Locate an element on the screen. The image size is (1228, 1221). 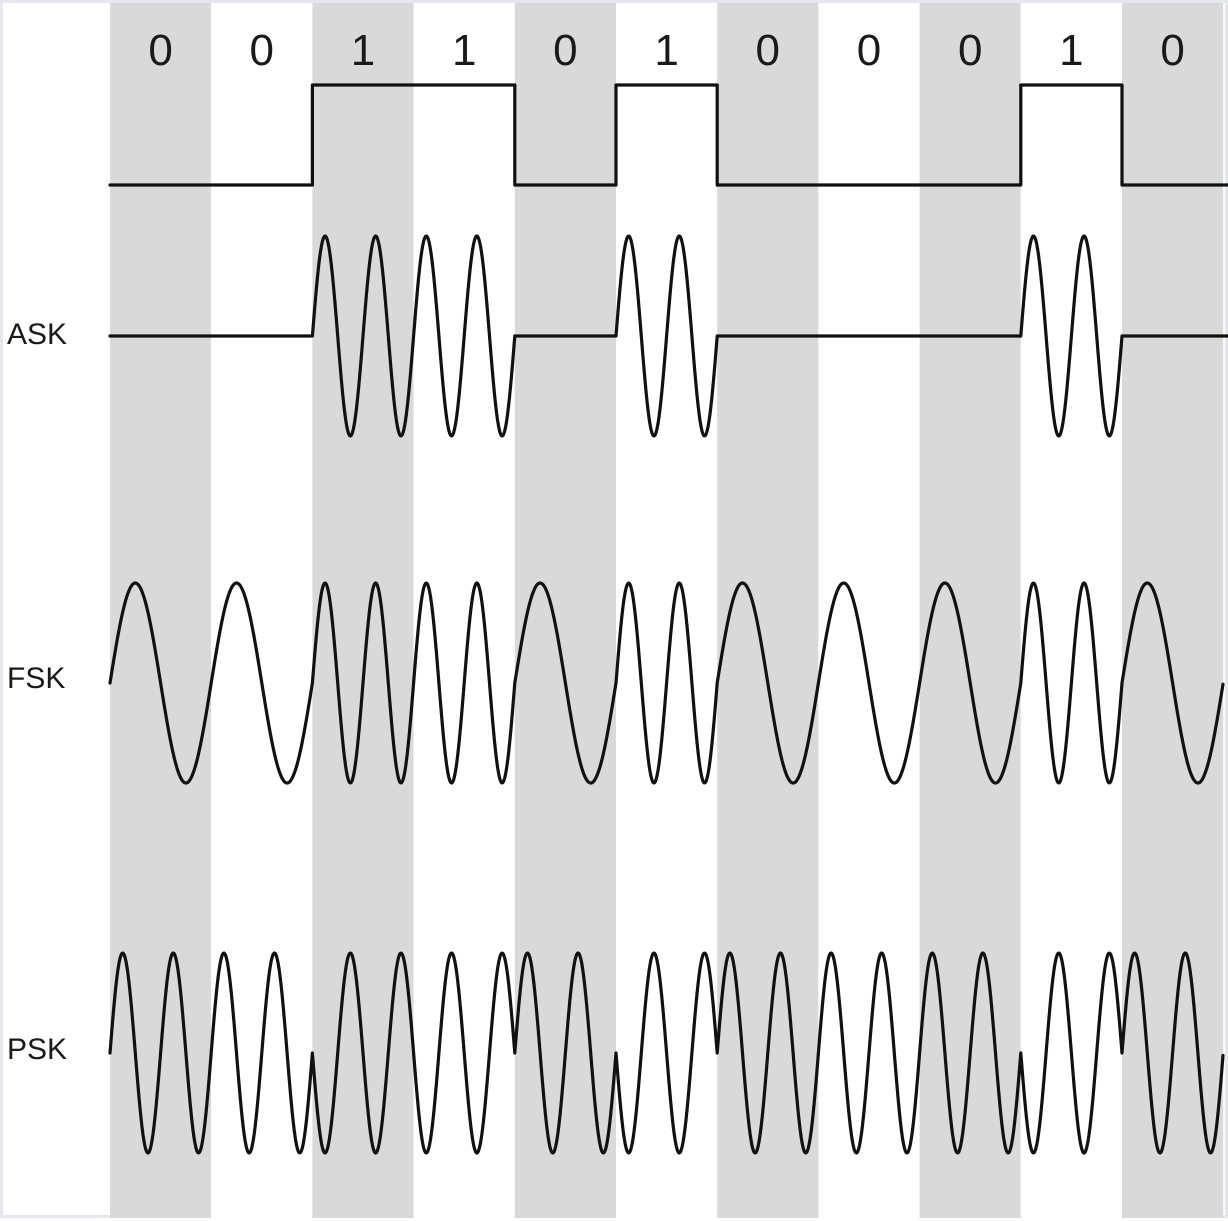
bit-labels: 0 0 1 1 0 1 0 0 0 1 0 is located at coordinates (666, 50).